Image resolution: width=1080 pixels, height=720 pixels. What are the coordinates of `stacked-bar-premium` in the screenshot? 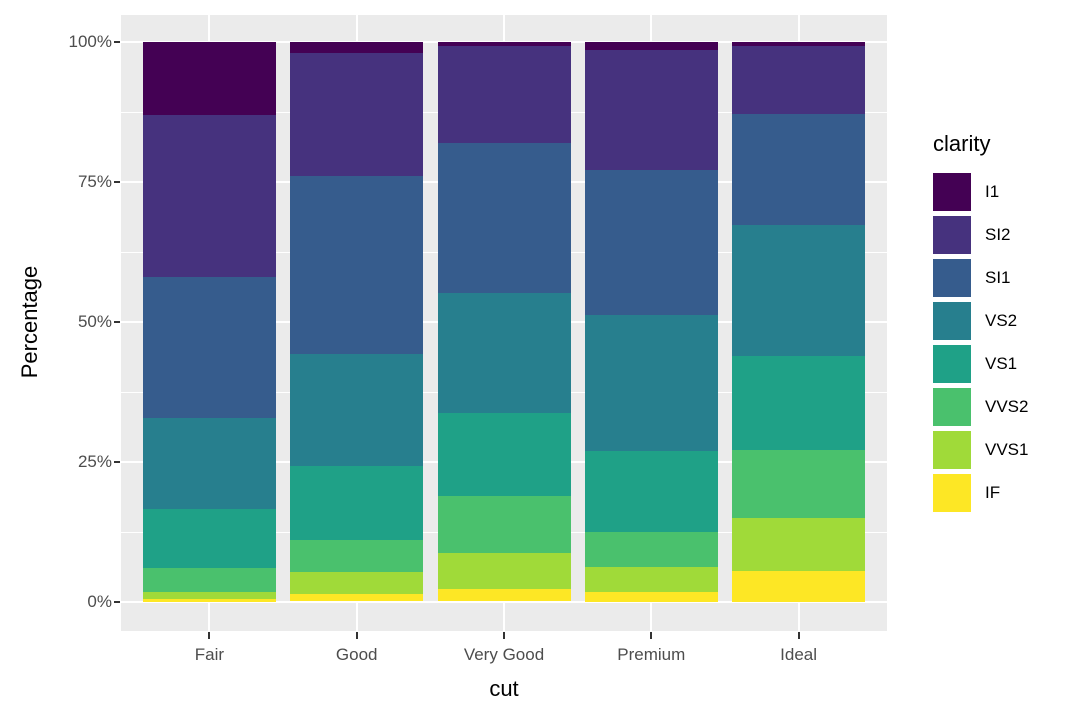 It's located at (651, 322).